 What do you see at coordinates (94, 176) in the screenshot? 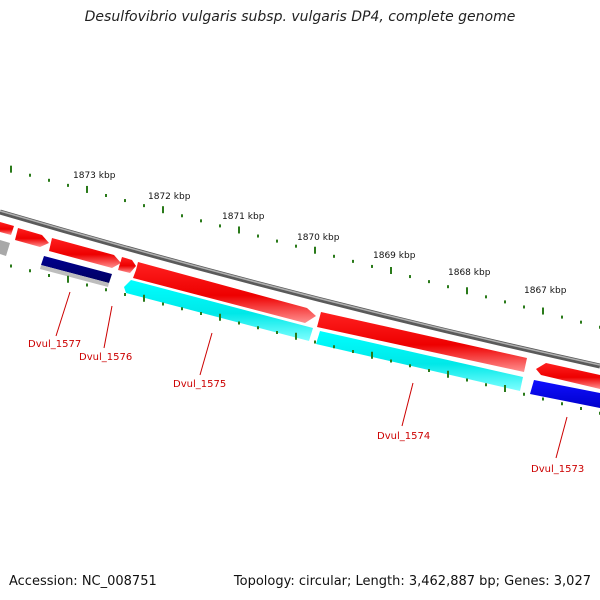
I see `kbp-label-1873: 1873 kbp` at bounding box center [94, 176].